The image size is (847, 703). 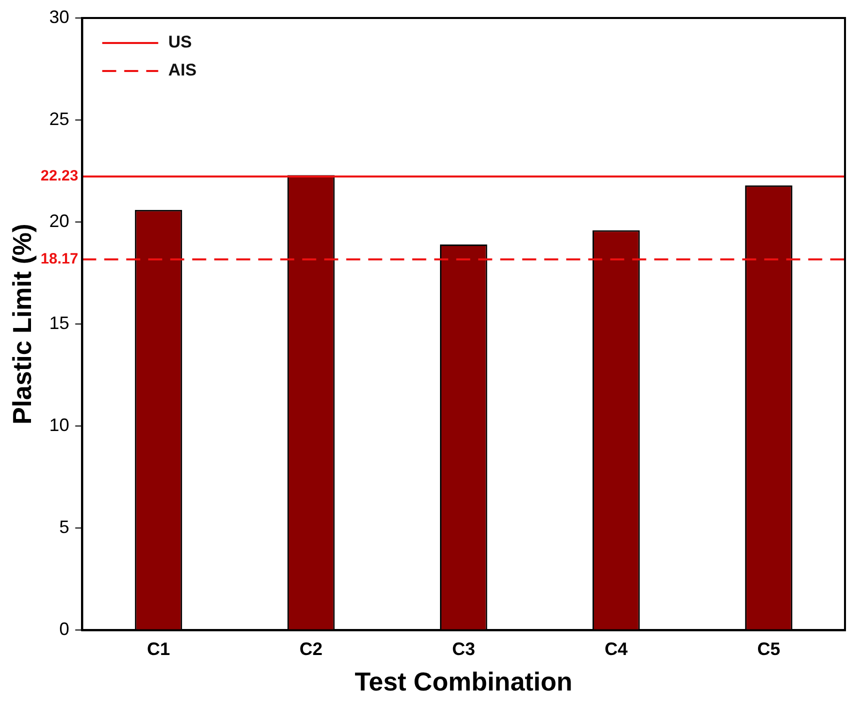 I want to click on y-tick-label: 5, so click(x=64, y=527).